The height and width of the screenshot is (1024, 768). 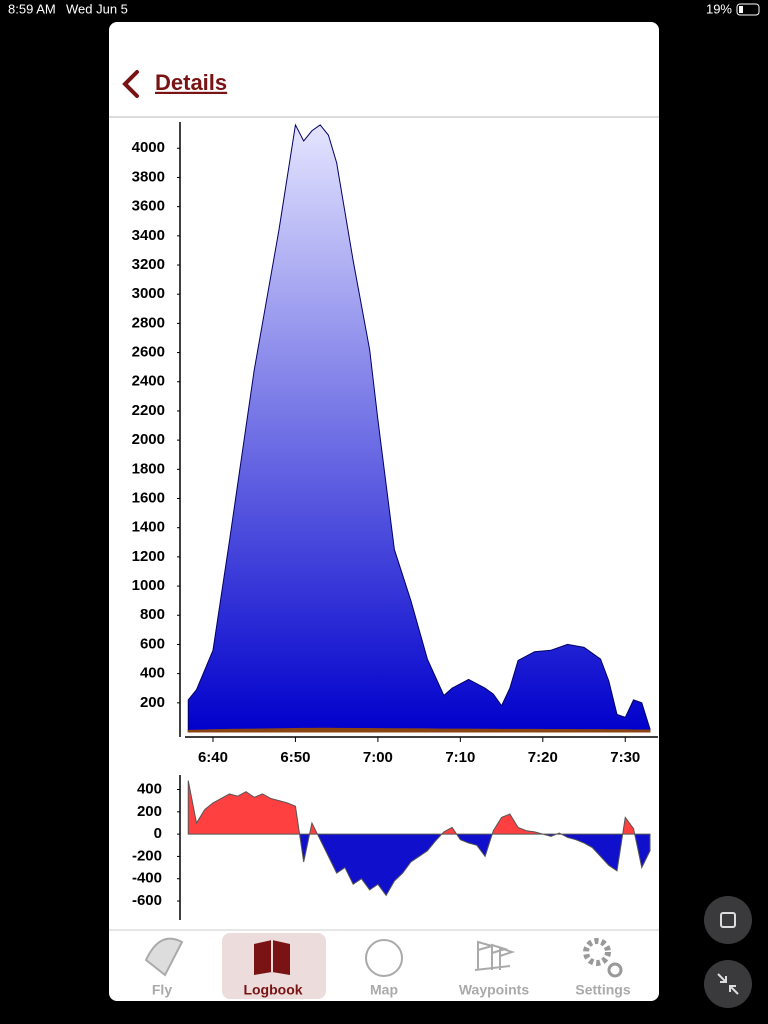 I want to click on y-tick-label: 3200, so click(x=148, y=264).